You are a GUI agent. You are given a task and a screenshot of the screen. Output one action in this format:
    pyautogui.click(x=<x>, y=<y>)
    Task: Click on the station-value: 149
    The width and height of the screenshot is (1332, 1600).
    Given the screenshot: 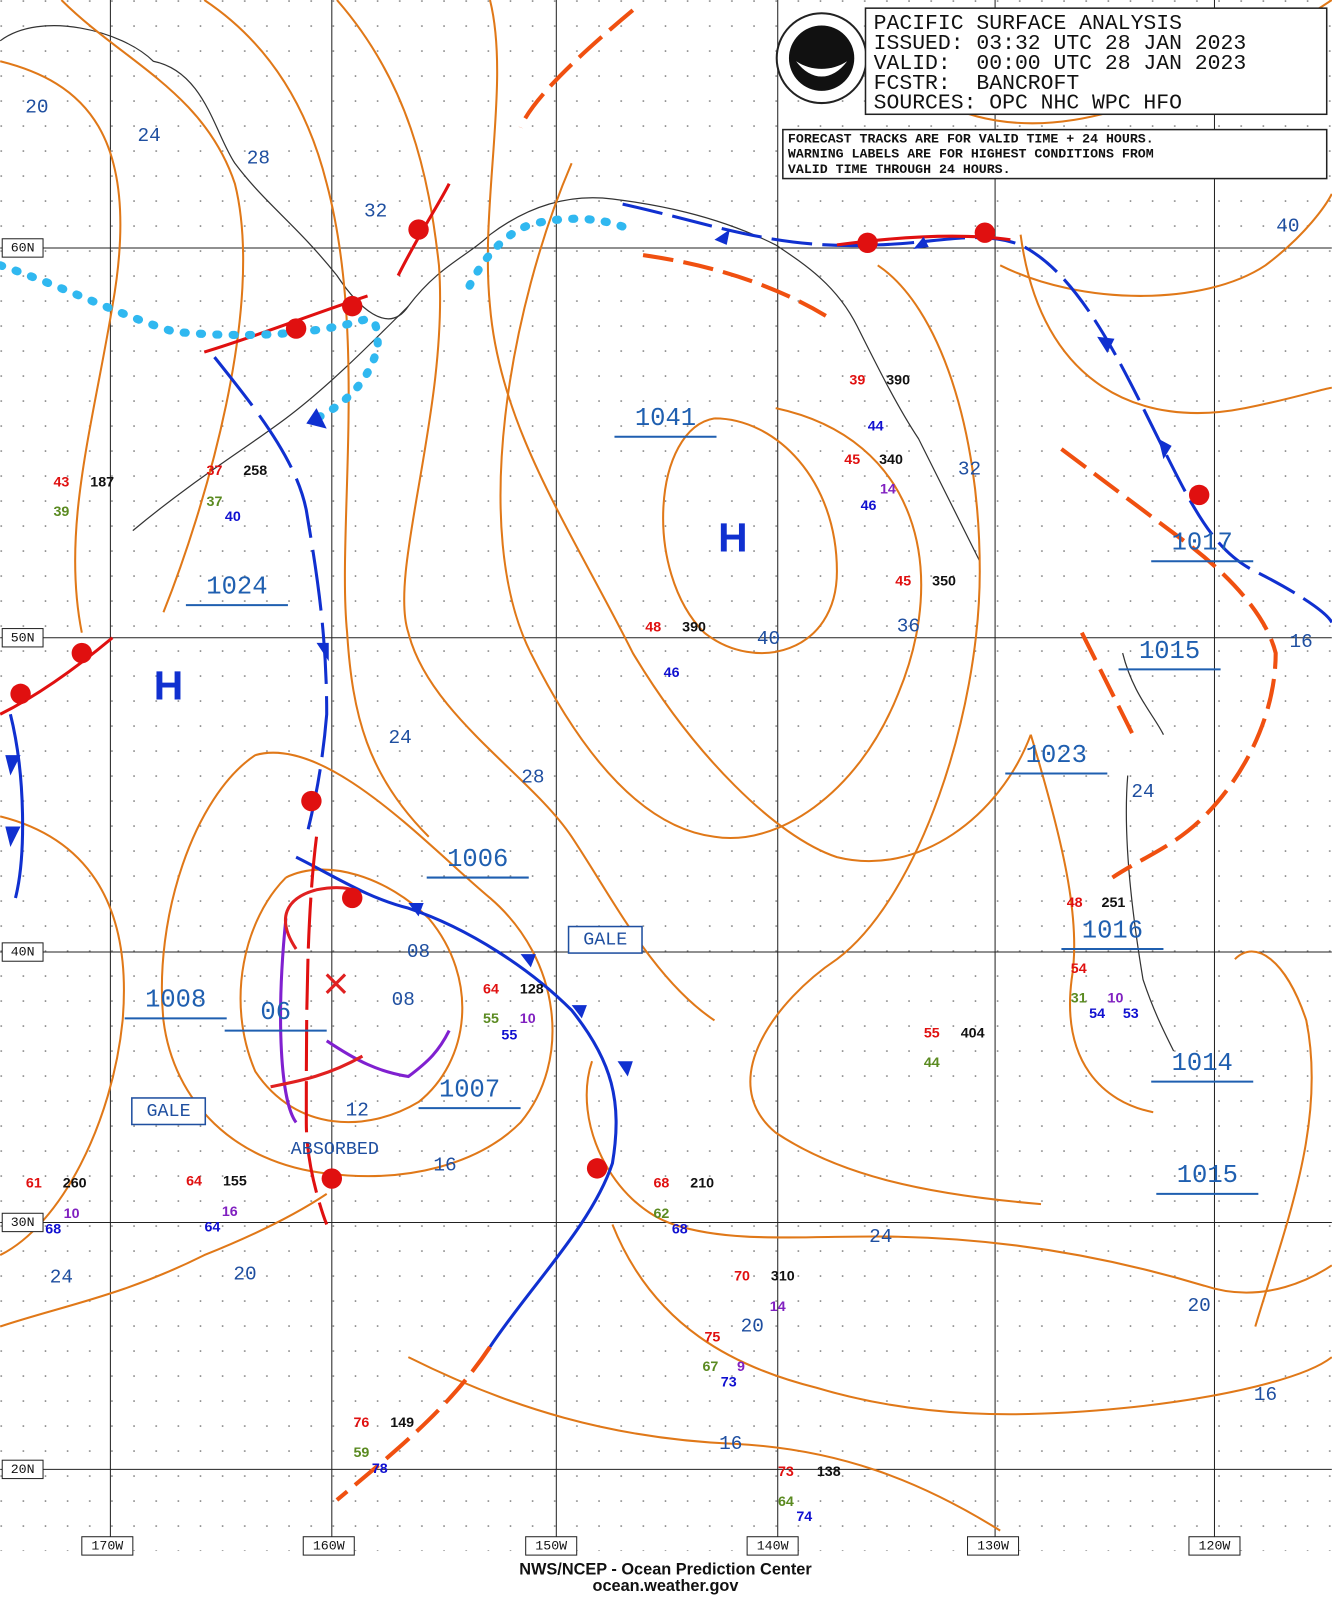 What is the action you would take?
    pyautogui.click(x=402, y=1423)
    